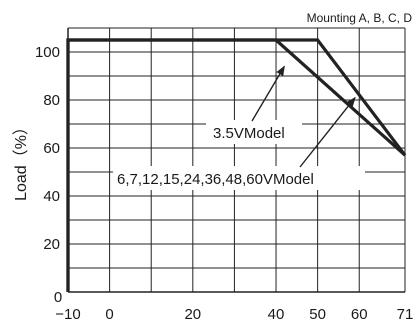  I want to click on x-tick-label: 71, so click(405, 314).